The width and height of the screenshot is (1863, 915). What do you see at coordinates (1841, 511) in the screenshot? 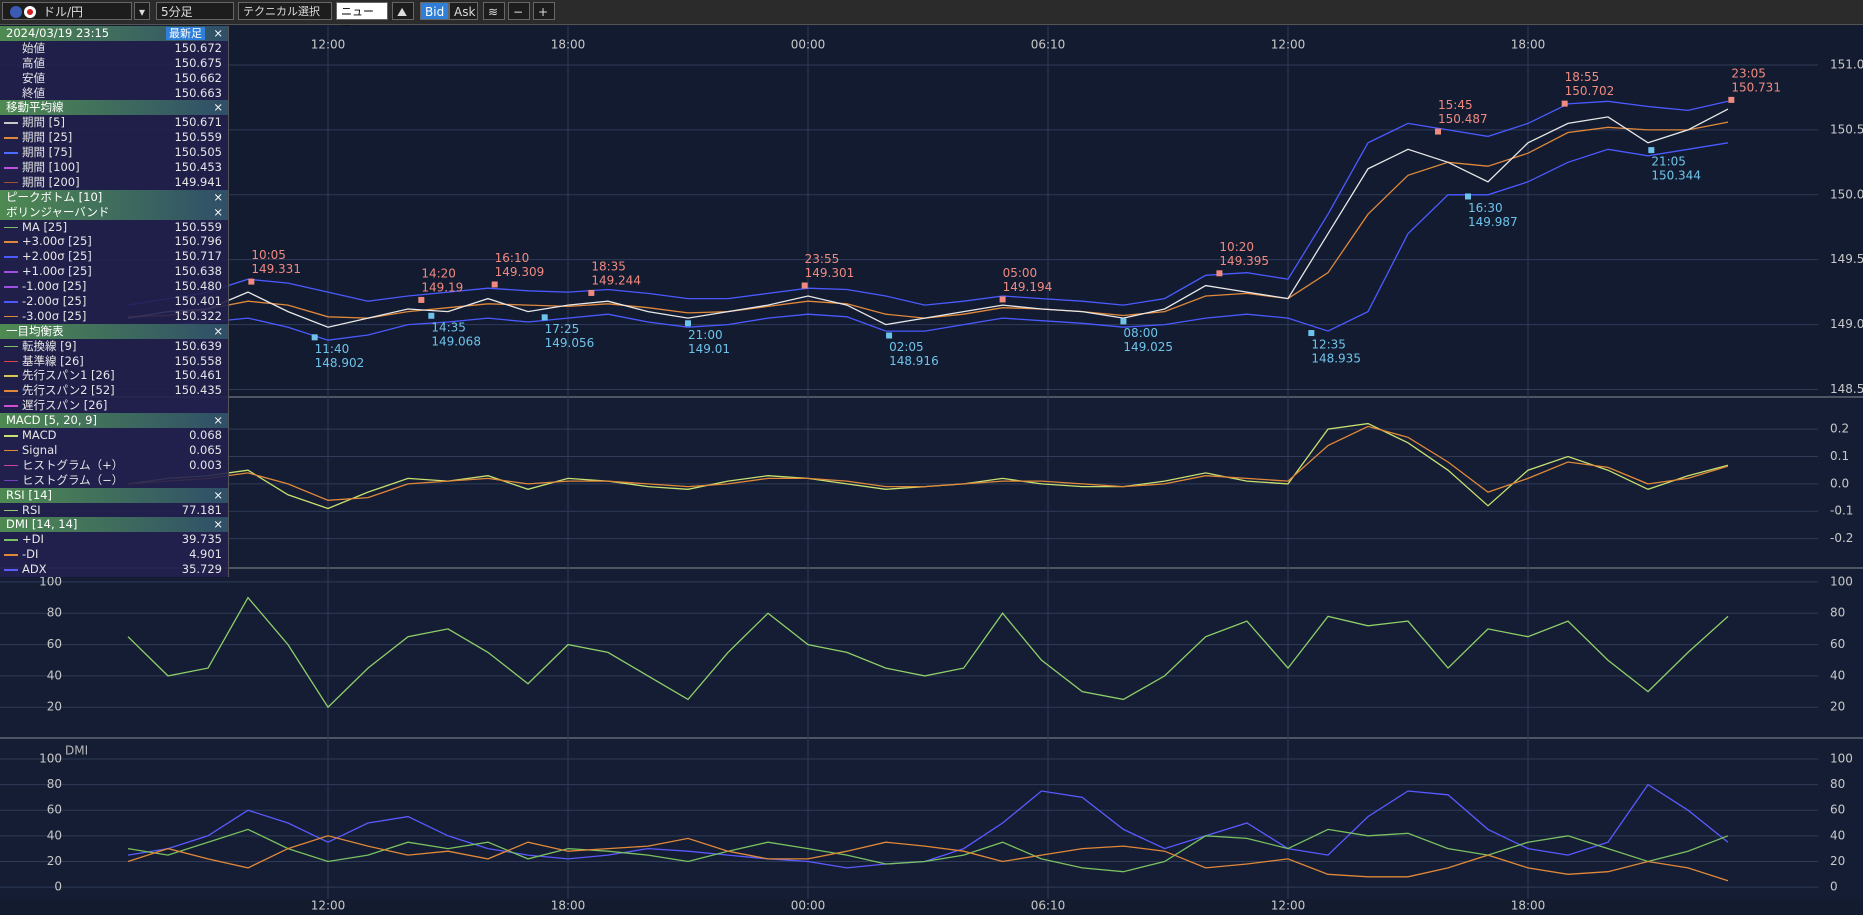
I see `y-tick-label: -0.1` at bounding box center [1841, 511].